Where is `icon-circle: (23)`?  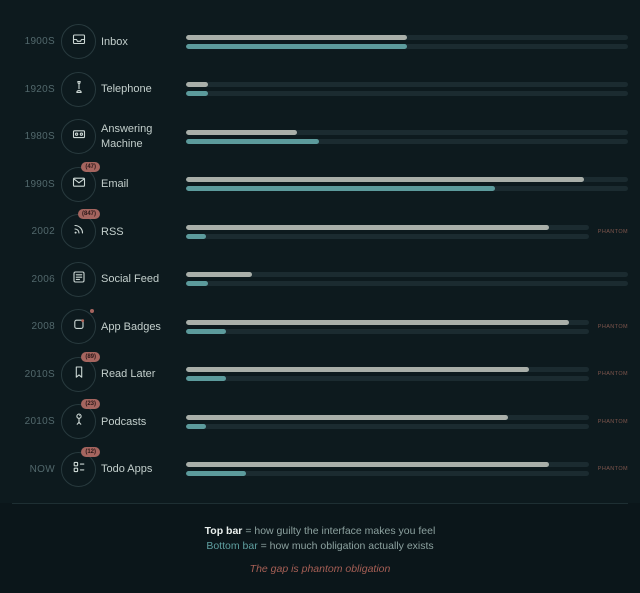
icon-circle: (23) is located at coordinates (80, 419).